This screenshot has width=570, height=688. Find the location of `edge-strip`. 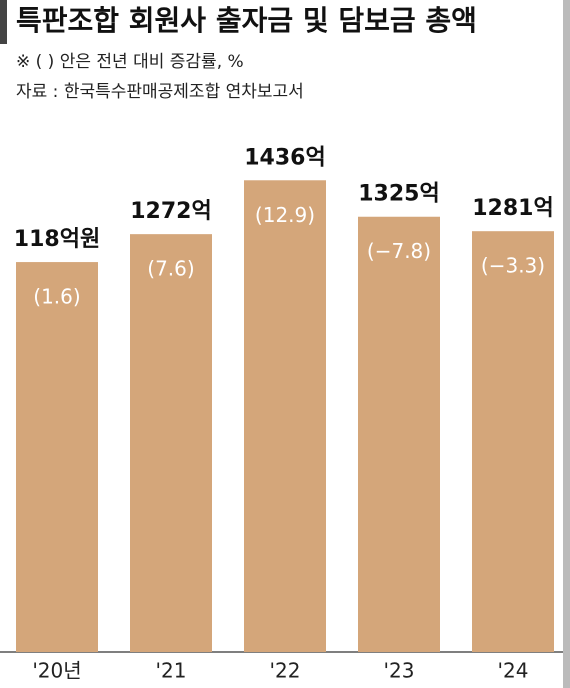

edge-strip is located at coordinates (566, 344).